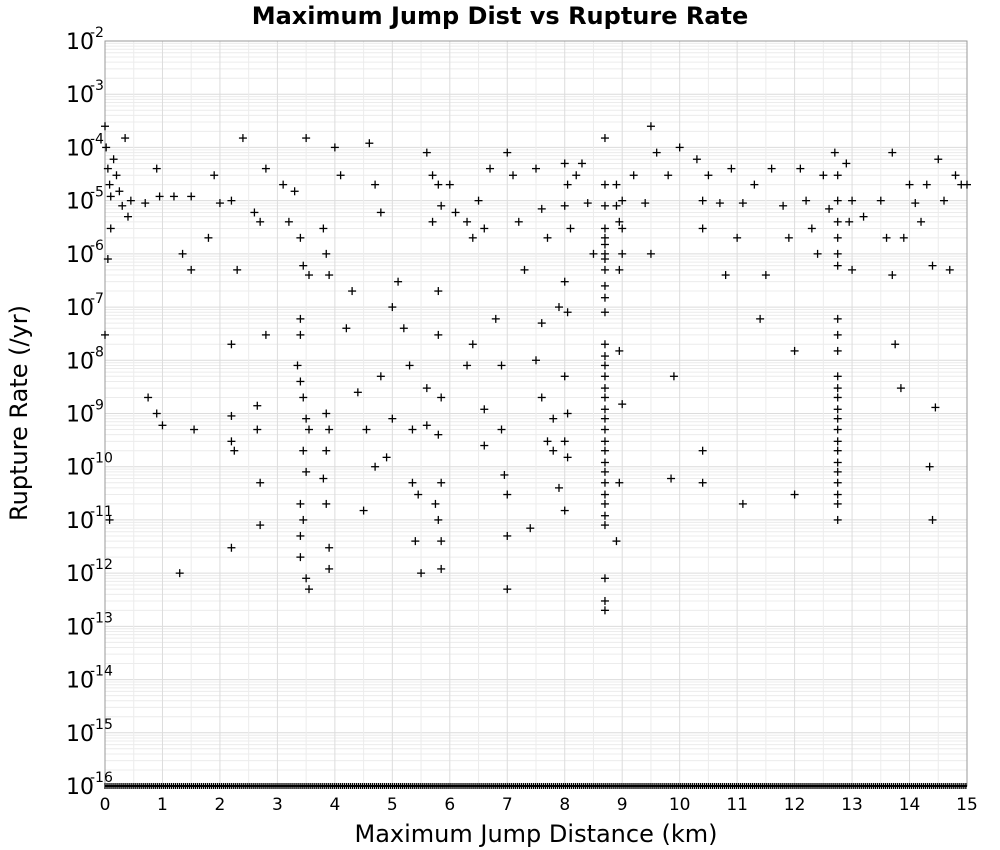 This screenshot has width=1000, height=850. I want to click on x-axis-title: Maximum Jump Distance (km), so click(536, 834).